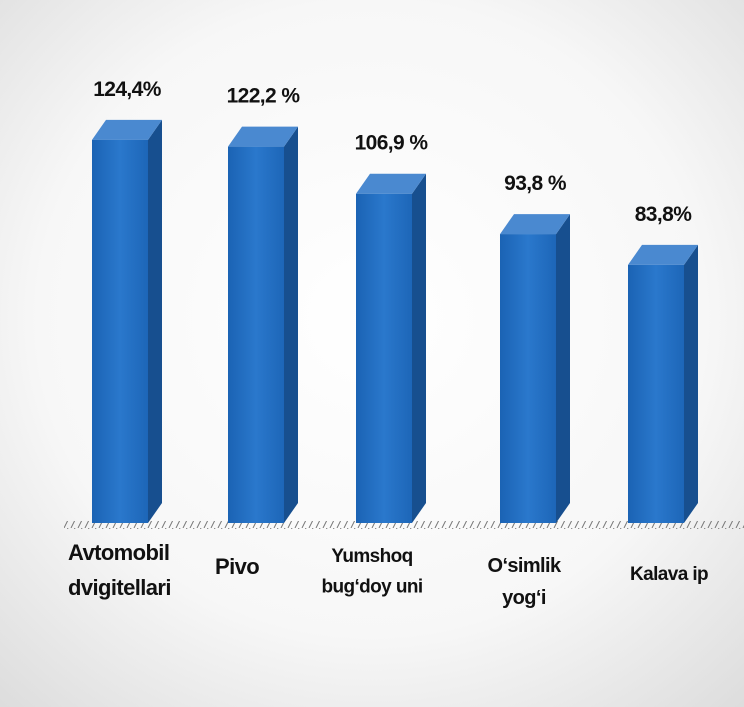  Describe the element at coordinates (392, 143) in the screenshot. I see `value-label: 106,9 %` at that location.